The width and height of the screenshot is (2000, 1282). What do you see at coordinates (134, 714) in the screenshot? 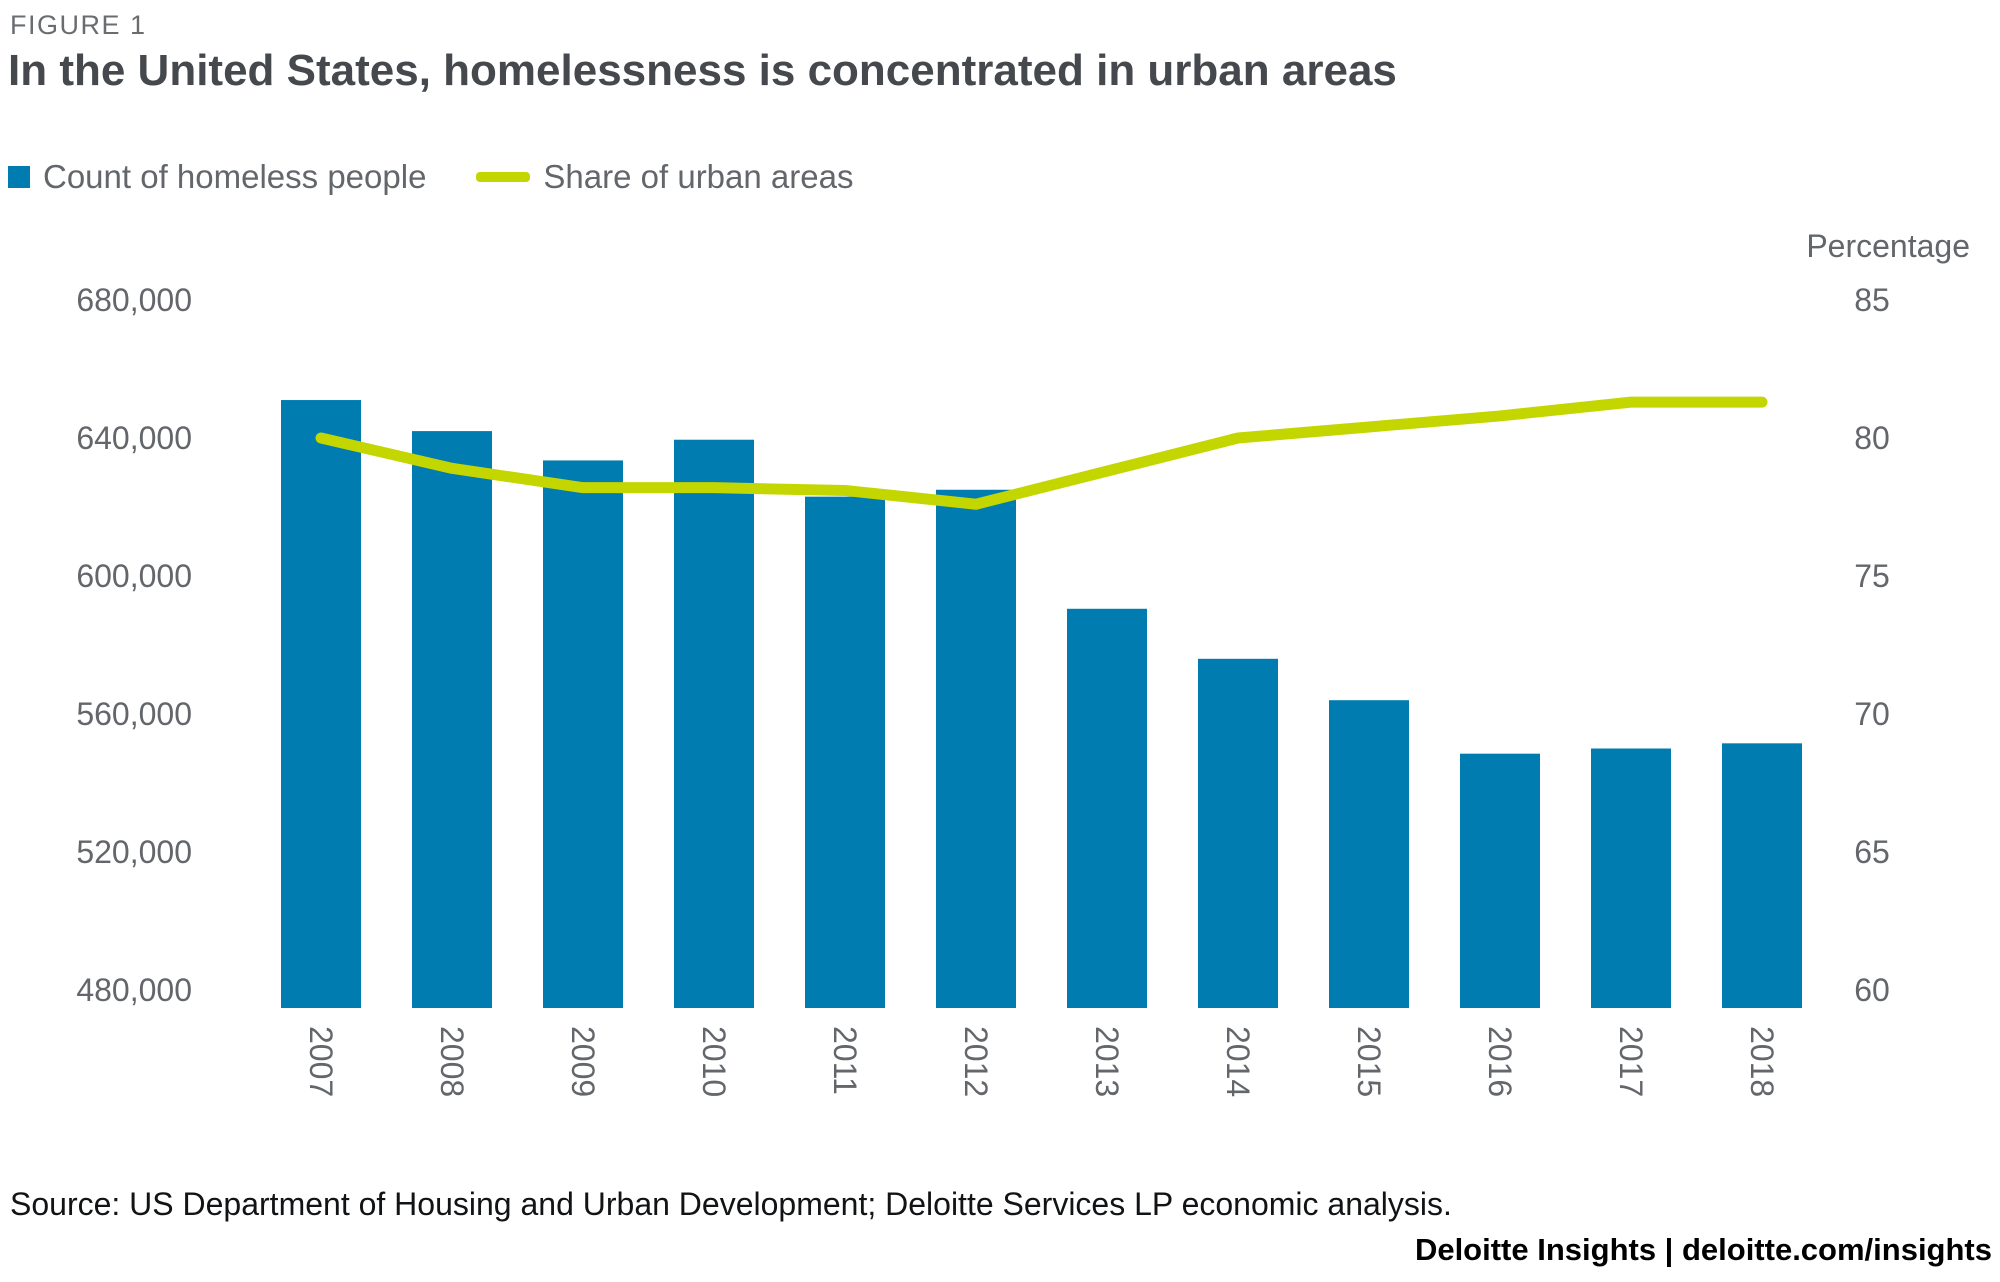
I see `left-axis-tick-label: 560,000` at bounding box center [134, 714].